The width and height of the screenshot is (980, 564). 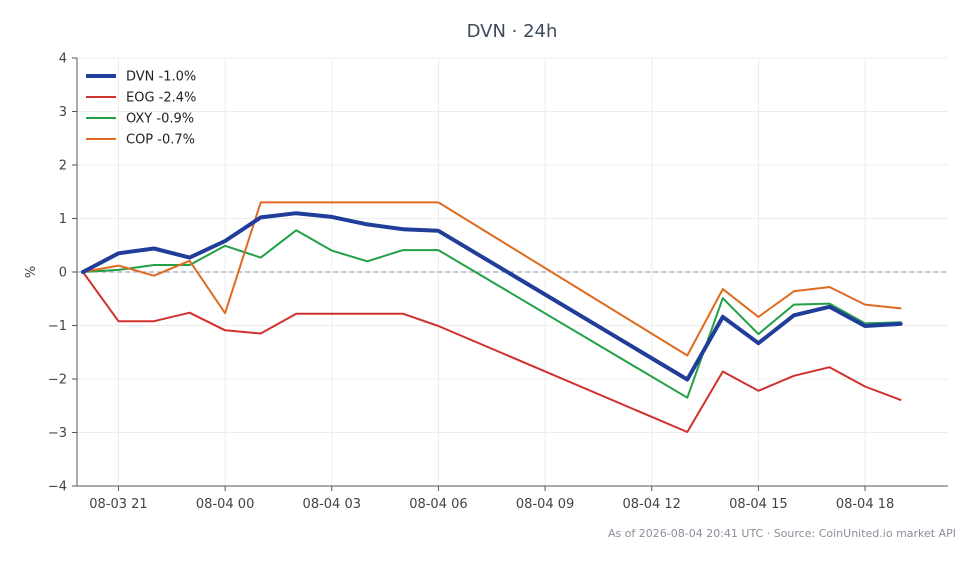 What do you see at coordinates (68, 273) in the screenshot?
I see `y-tick: 0` at bounding box center [68, 273].